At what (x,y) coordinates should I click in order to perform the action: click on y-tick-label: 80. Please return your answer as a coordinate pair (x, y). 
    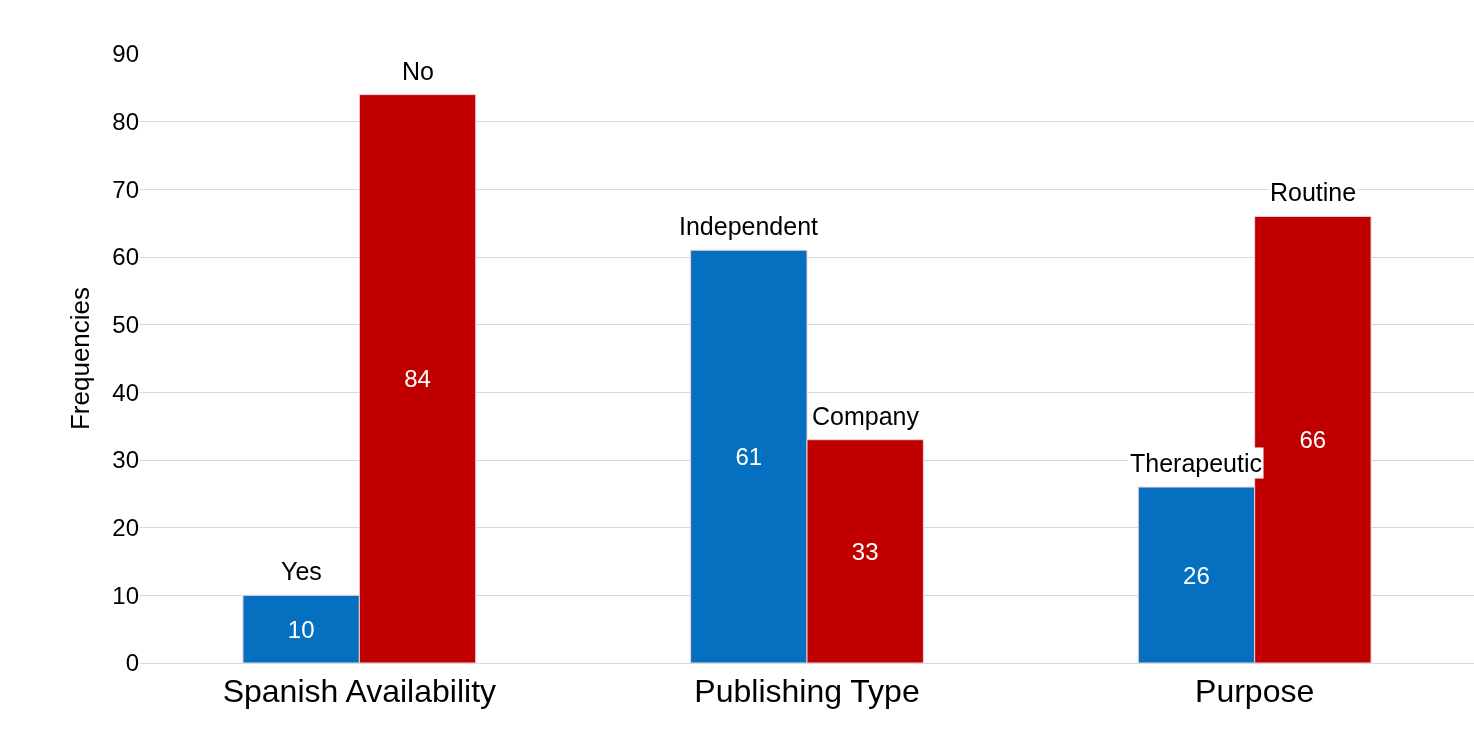
    Looking at the image, I should click on (125, 122).